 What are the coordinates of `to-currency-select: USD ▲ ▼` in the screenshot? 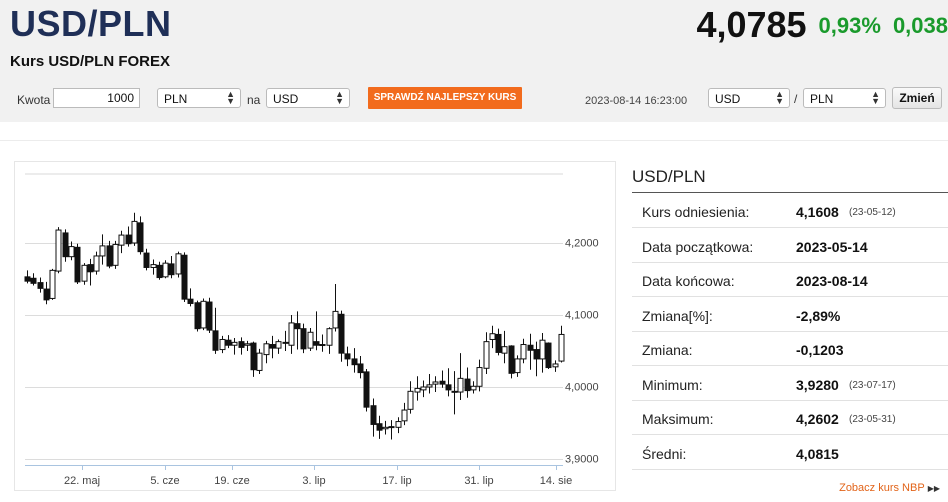 It's located at (308, 98).